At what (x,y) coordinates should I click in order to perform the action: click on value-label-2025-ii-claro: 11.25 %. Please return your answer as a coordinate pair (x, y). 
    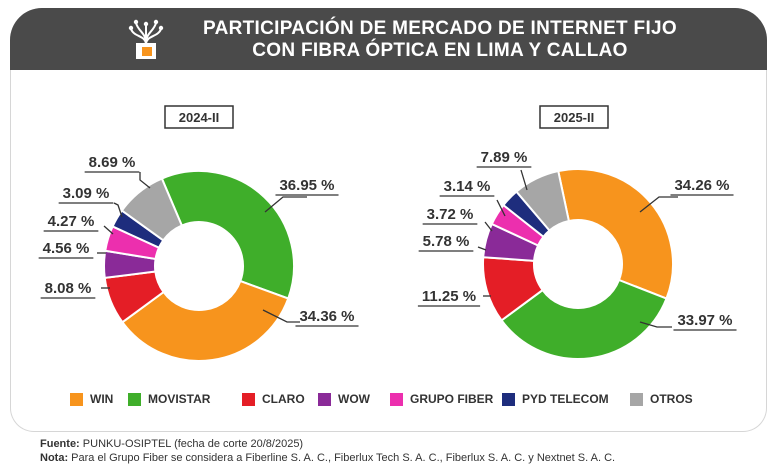
    Looking at the image, I should click on (449, 296).